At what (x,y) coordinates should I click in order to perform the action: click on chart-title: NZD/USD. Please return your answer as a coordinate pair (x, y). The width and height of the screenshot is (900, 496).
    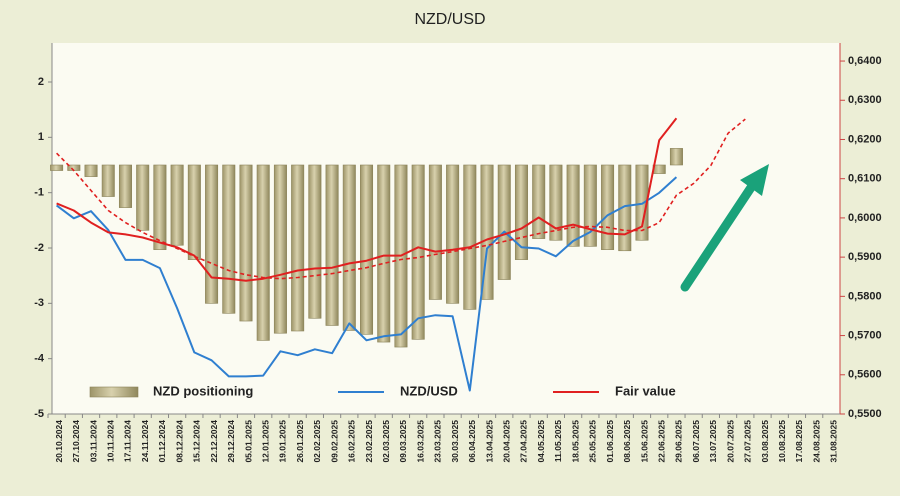
    Looking at the image, I should click on (449, 19).